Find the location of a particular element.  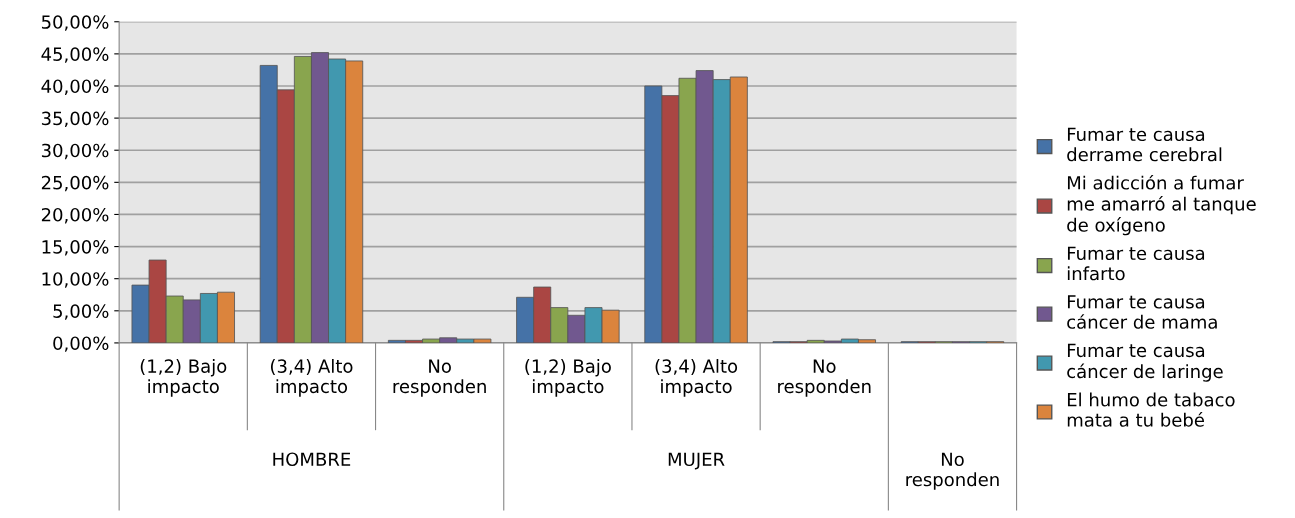

text: HOMBRE is located at coordinates (312, 459).